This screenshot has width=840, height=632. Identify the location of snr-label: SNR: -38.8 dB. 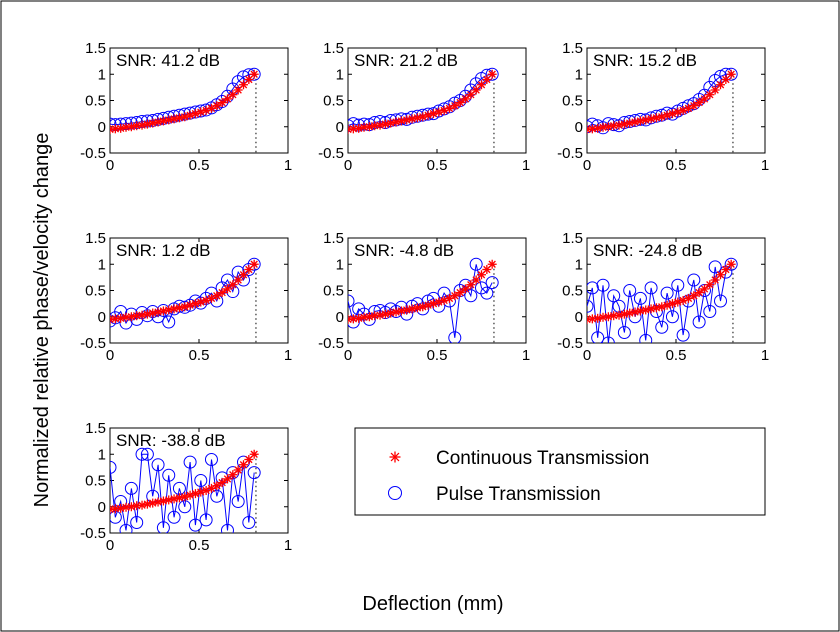
(171, 440).